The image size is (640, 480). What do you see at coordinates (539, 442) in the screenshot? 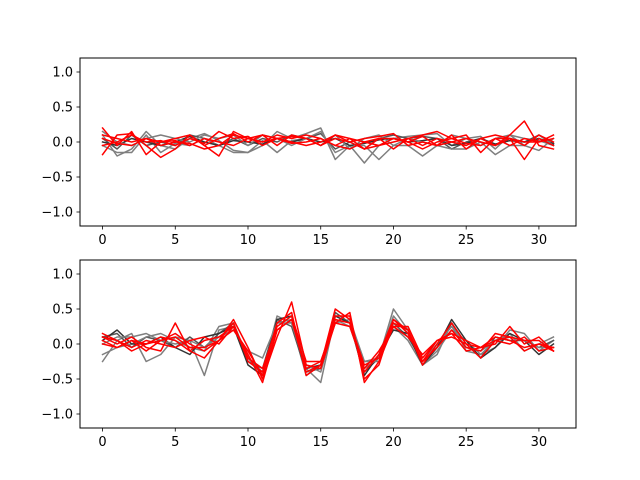
I see `bottom-x-tick-label: 30` at bounding box center [539, 442].